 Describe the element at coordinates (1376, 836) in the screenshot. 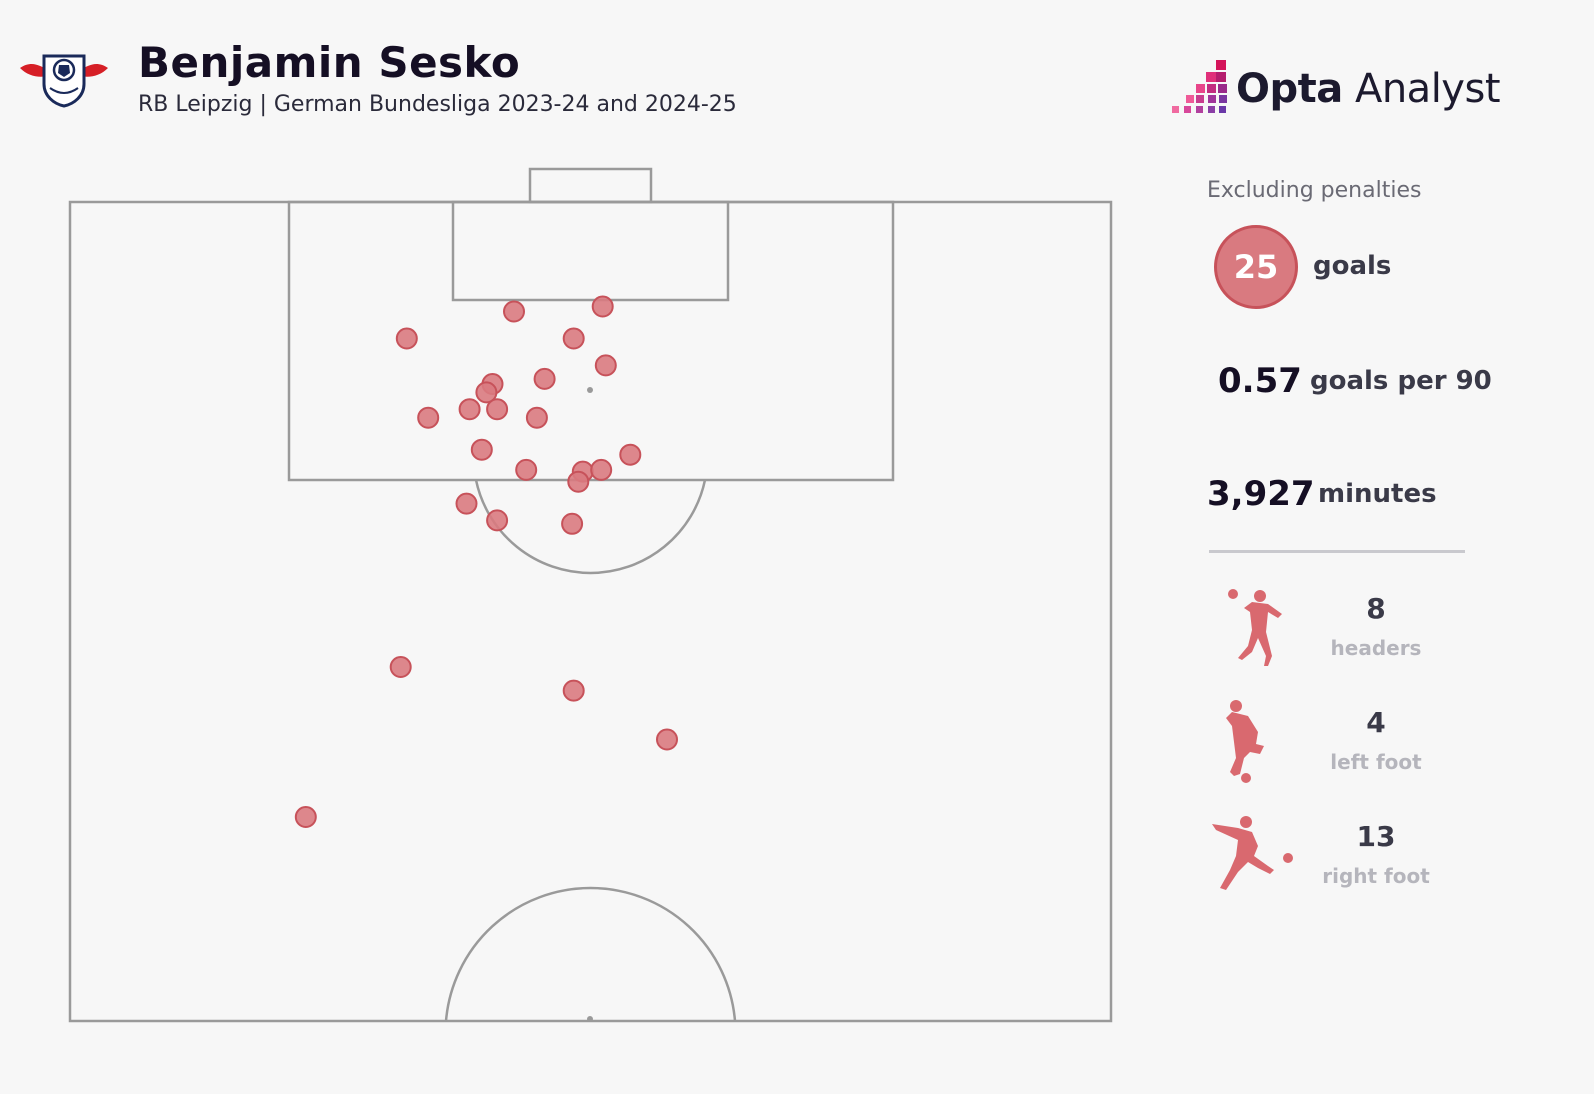

I see `right-foot-count: 13` at that location.